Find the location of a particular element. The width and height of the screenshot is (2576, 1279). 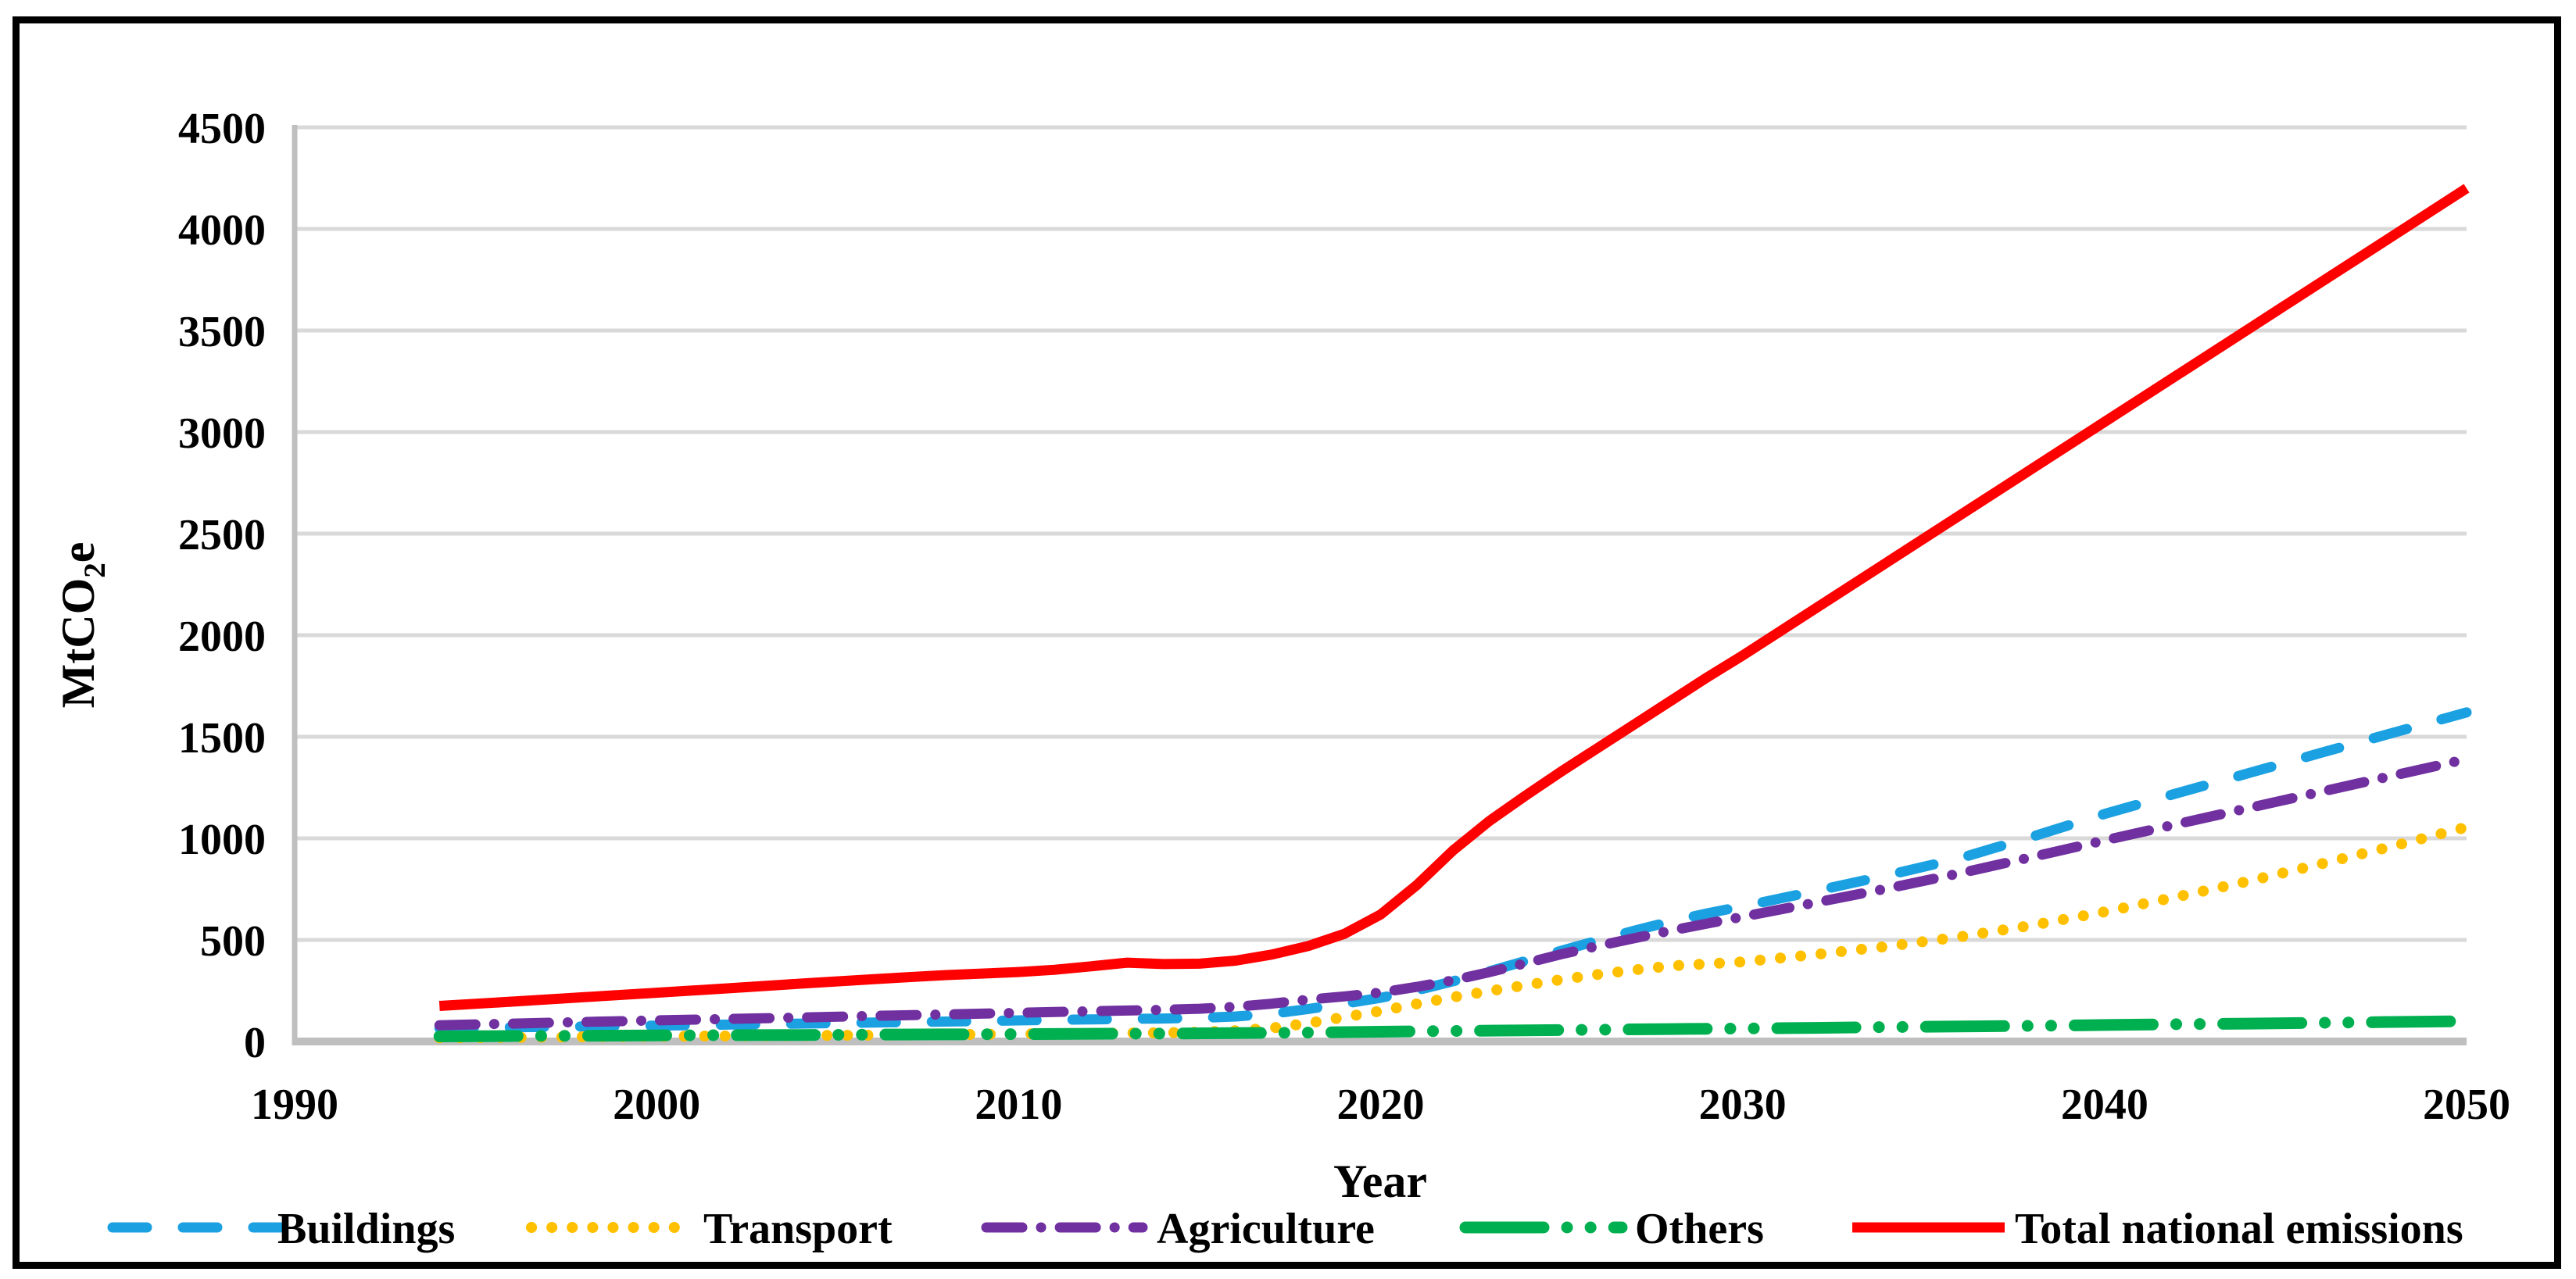

y-axis-title: MtCO2e is located at coordinates (82, 625).